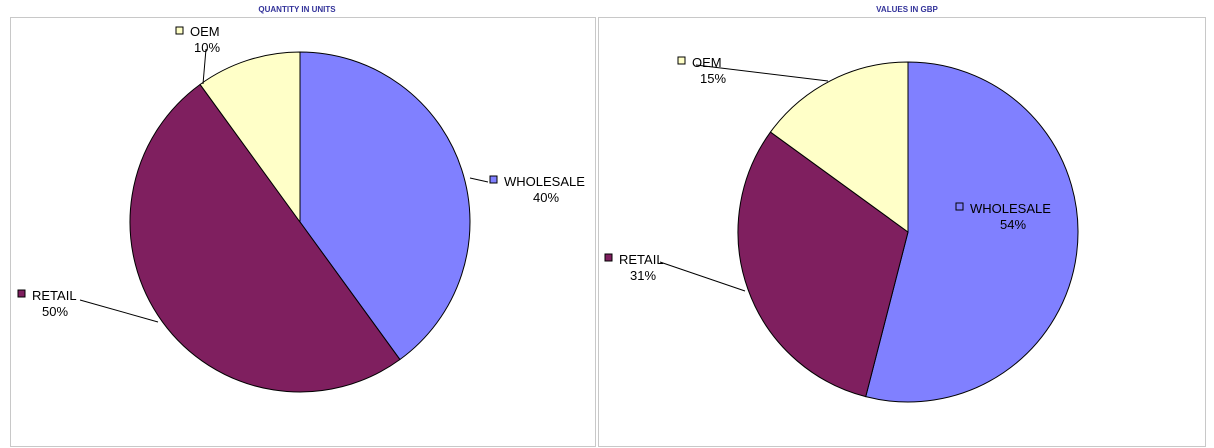 Image resolution: width=1214 pixels, height=448 pixels. What do you see at coordinates (1010, 208) in the screenshot?
I see `slice-name-values-wholesale: WHOLESALE` at bounding box center [1010, 208].